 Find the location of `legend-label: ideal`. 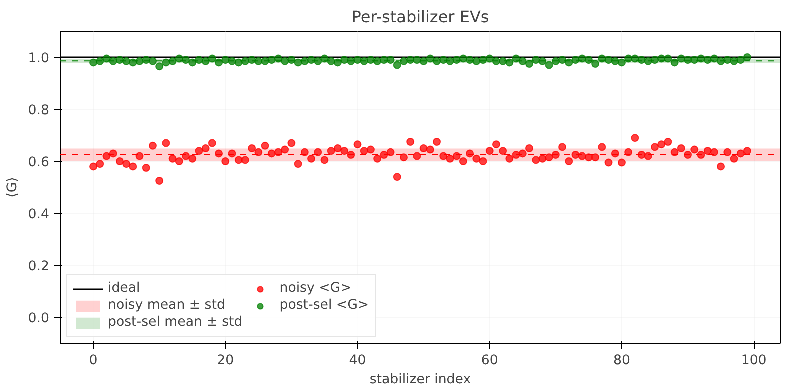

legend-label: ideal is located at coordinates (124, 288).